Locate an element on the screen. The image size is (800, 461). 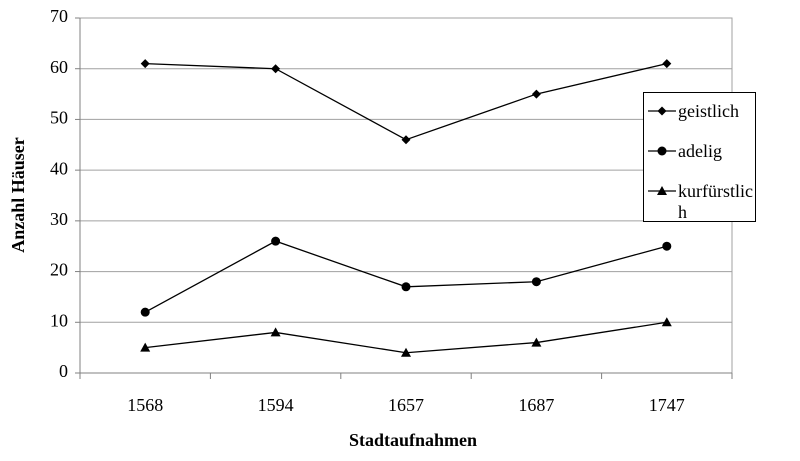
legend-item: kurfürstlich is located at coordinates (700, 201).